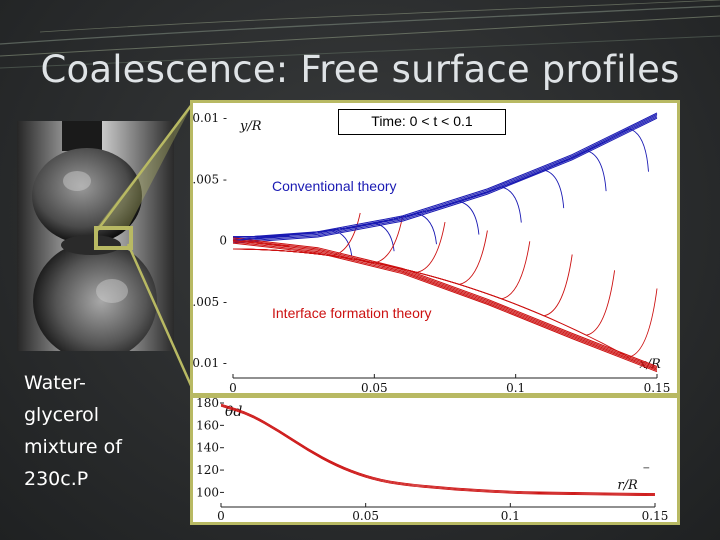  What do you see at coordinates (261, 243) in the screenshot?
I see `interface-neck-line` at bounding box center [261, 243].